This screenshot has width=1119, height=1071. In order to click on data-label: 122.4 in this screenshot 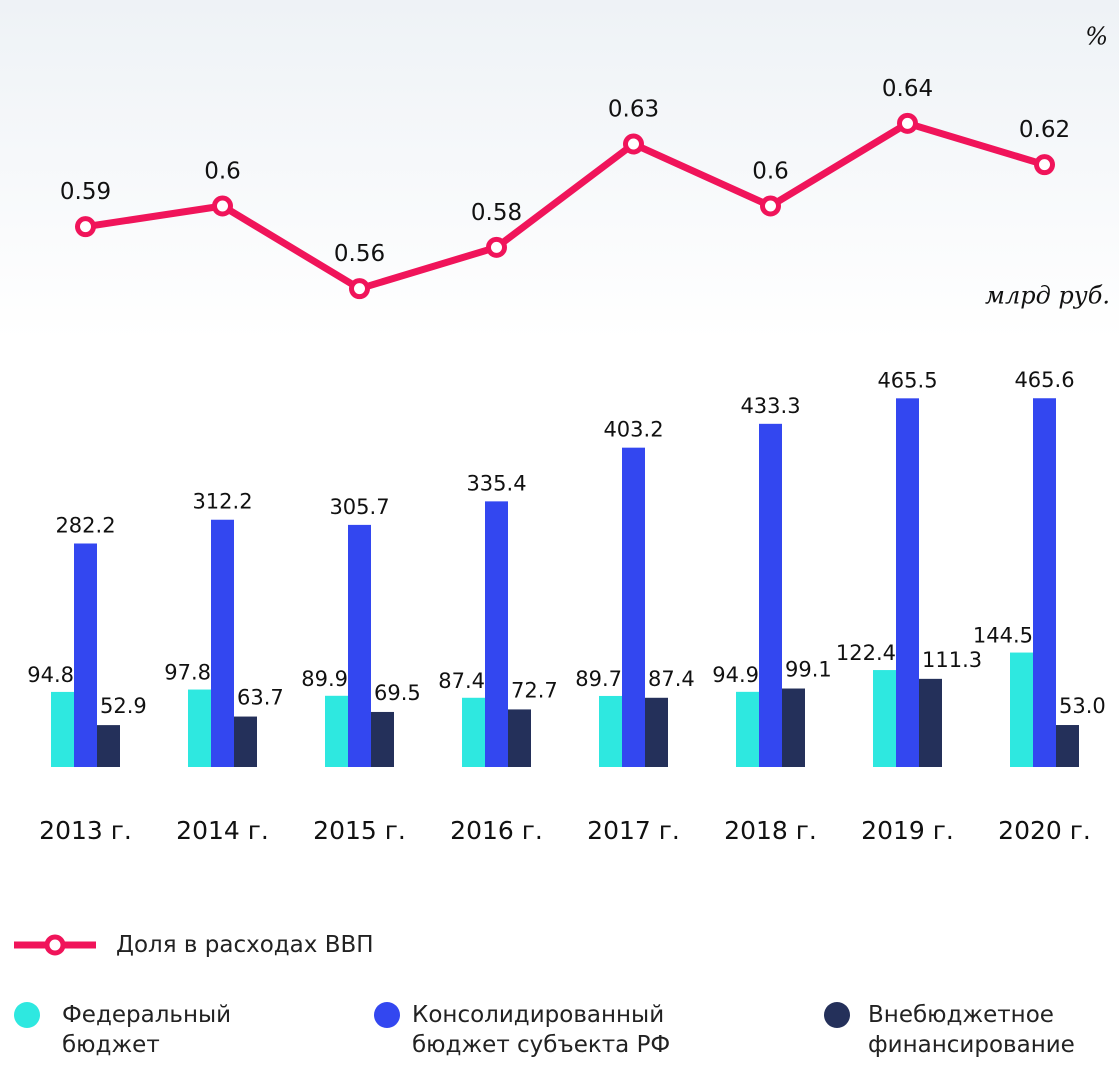, I will do `click(866, 653)`.